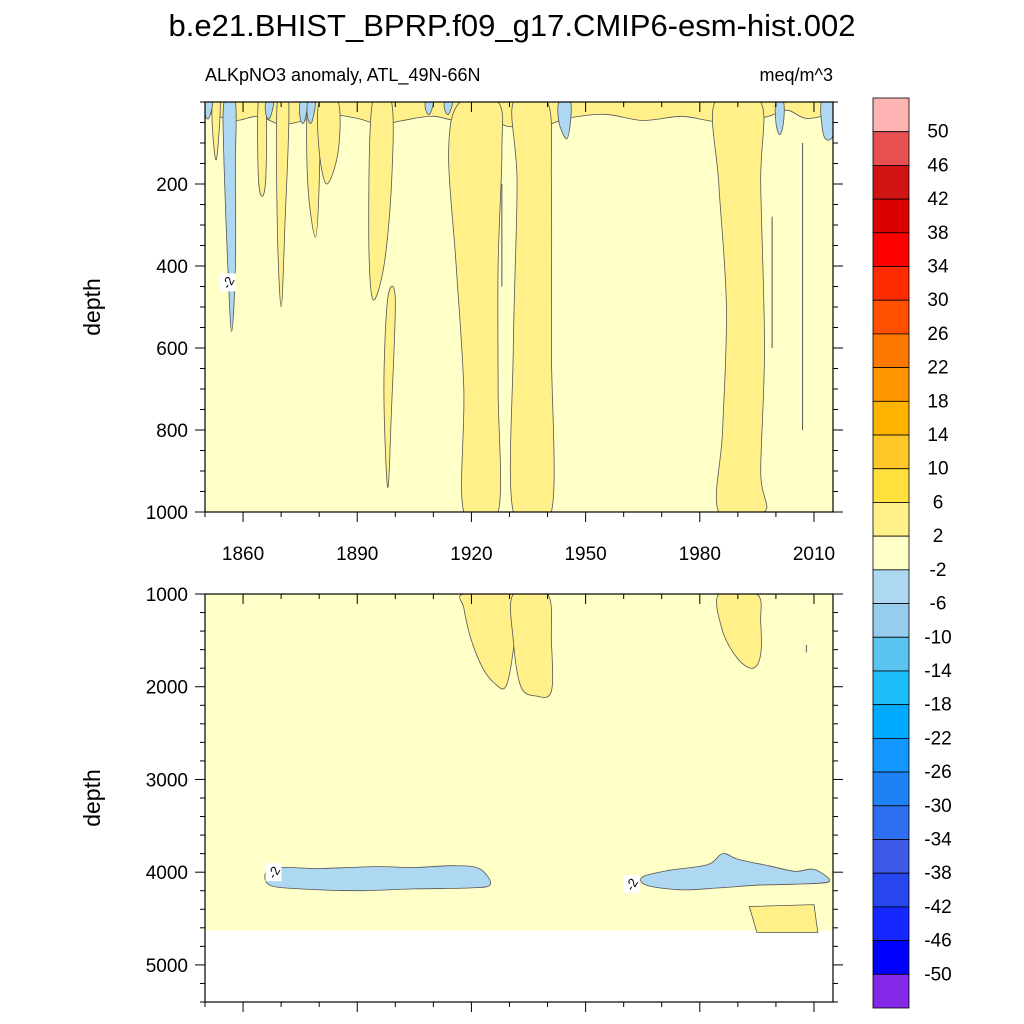  Describe the element at coordinates (938, 435) in the screenshot. I see `colorbar-label: 14` at that location.